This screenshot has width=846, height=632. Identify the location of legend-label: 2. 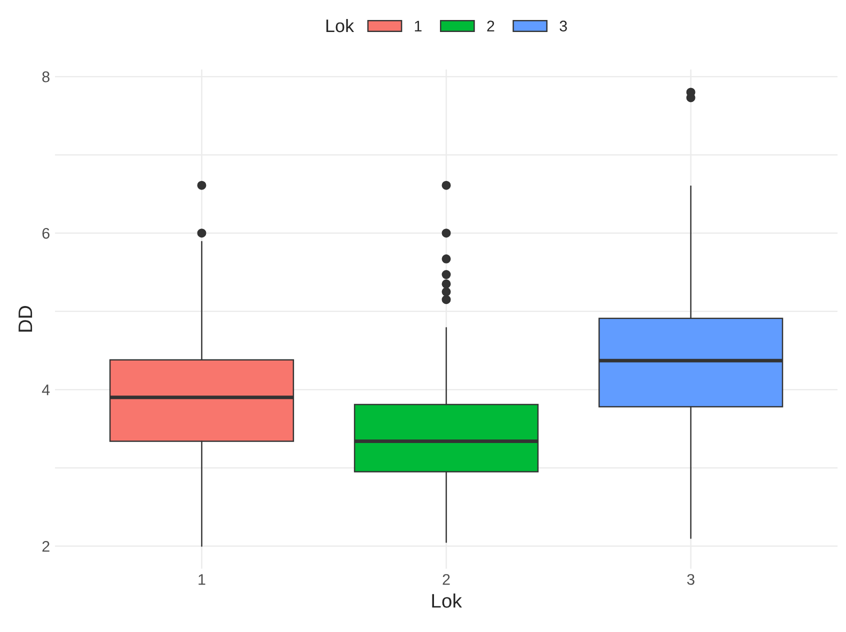
(490, 26).